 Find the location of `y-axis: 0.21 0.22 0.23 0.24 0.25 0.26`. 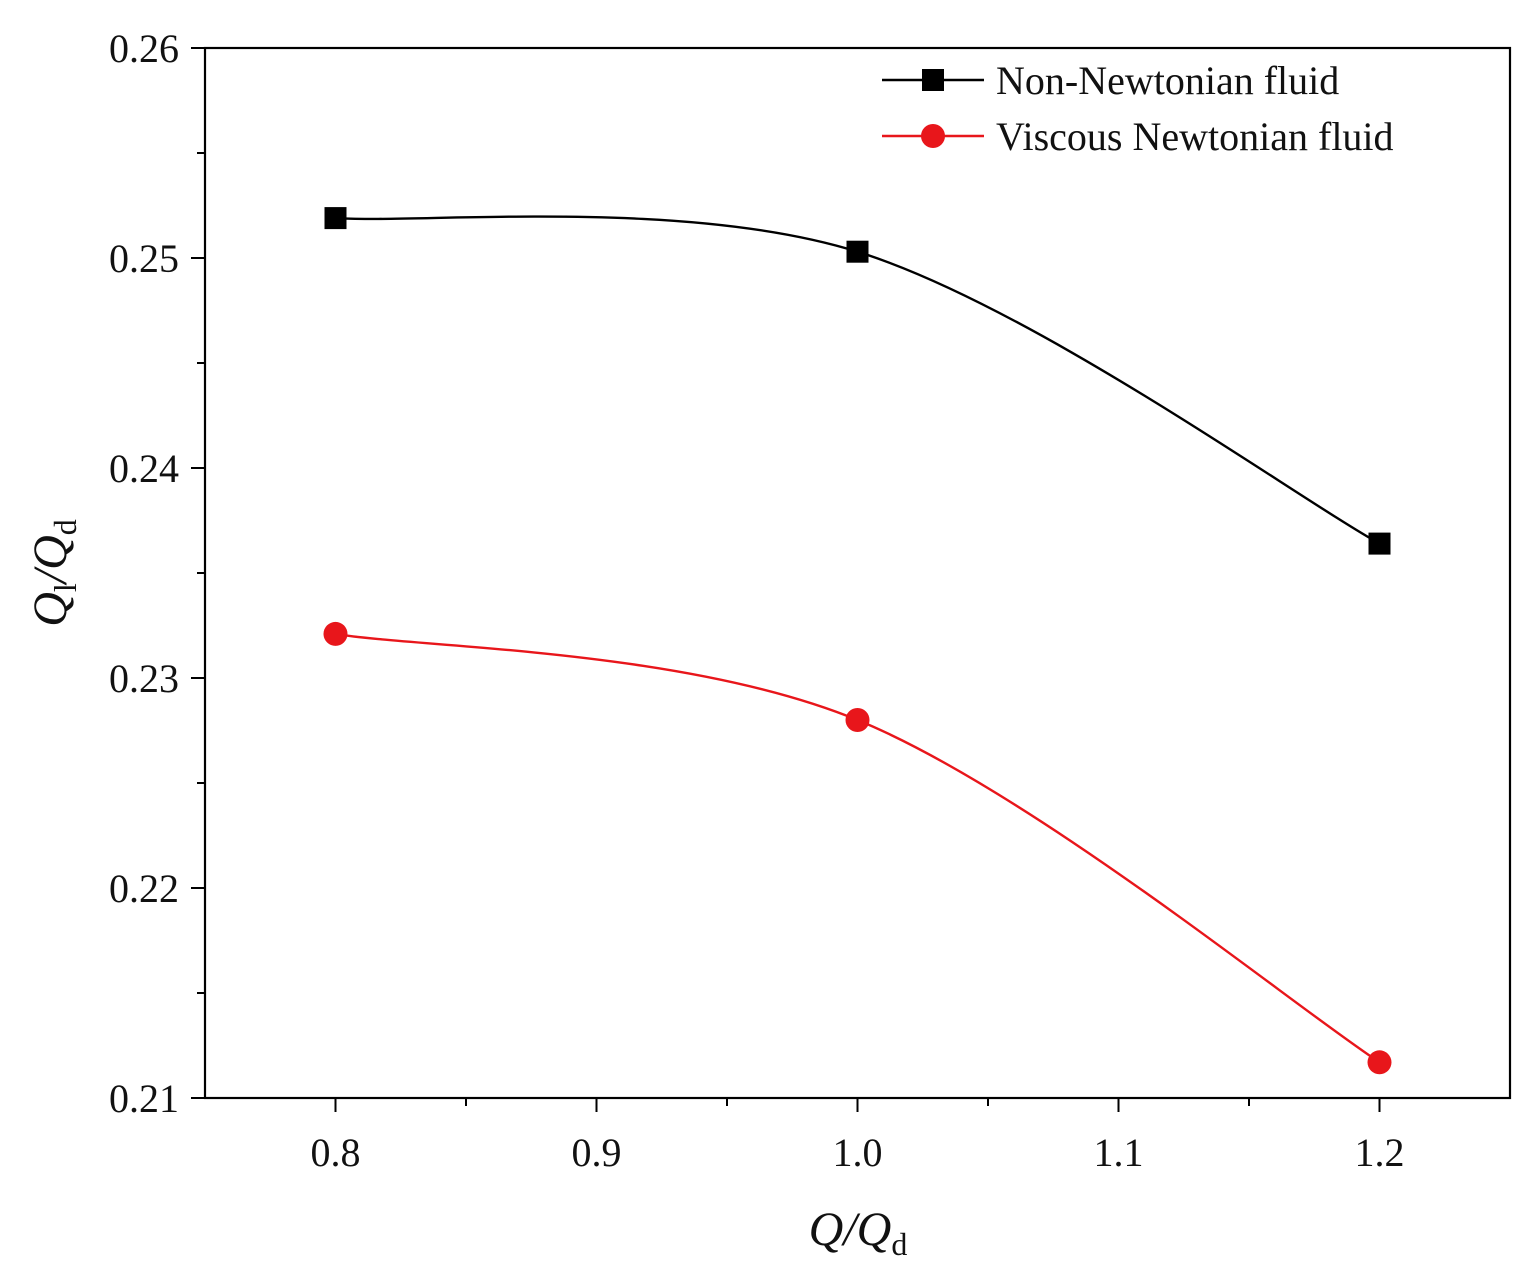

y-axis: 0.21 0.22 0.23 0.24 0.25 0.26 is located at coordinates (157, 573).